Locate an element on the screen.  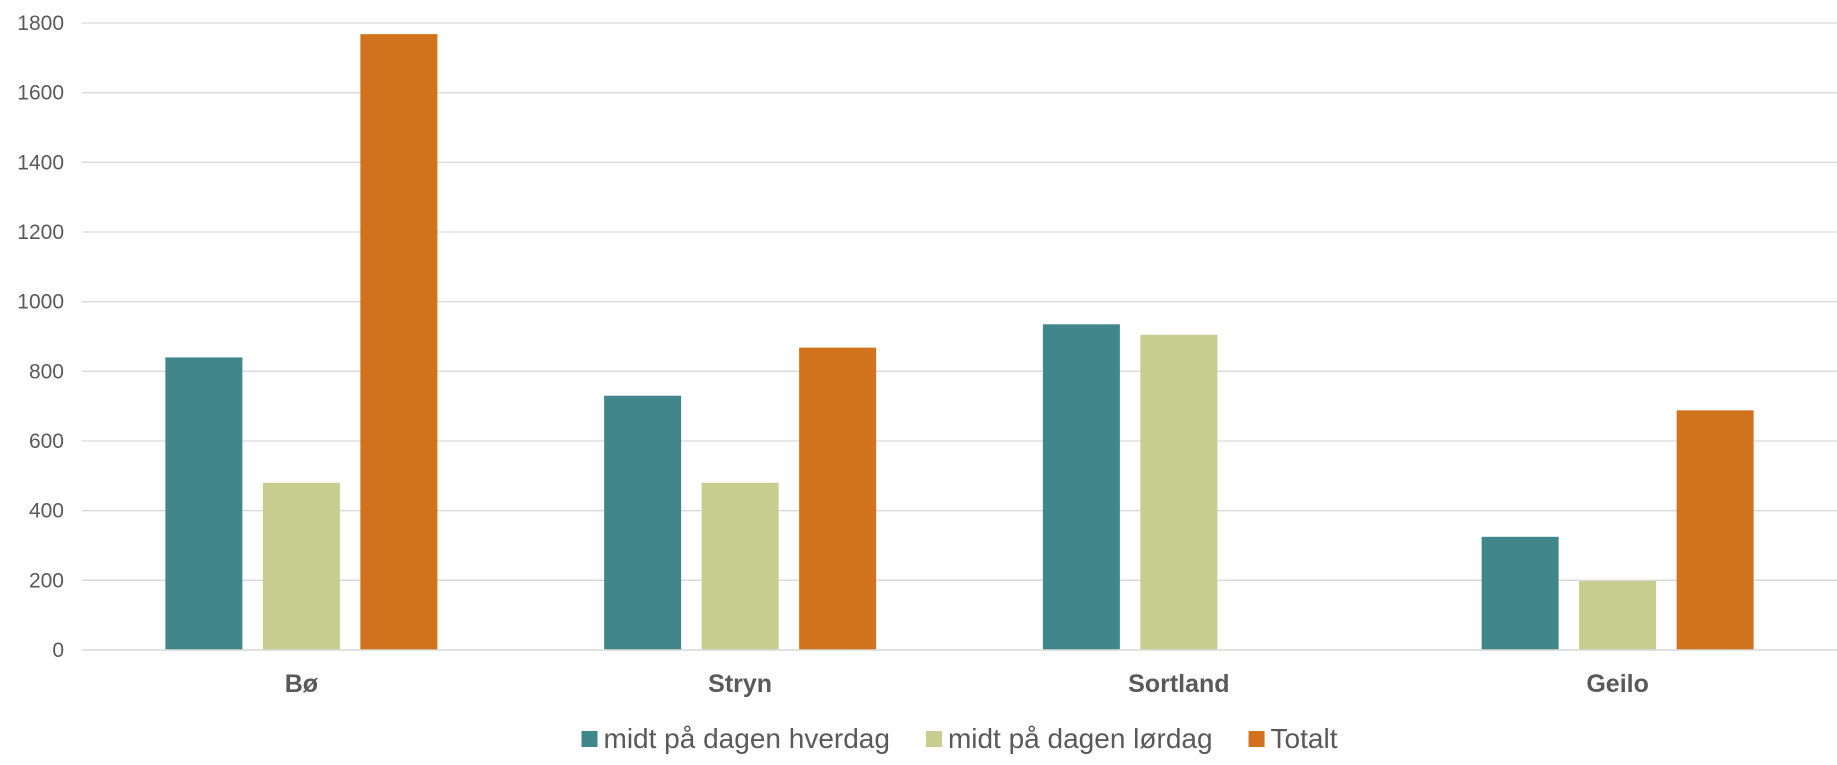
legend-item: midt på dagen lørdag is located at coordinates (1069, 738).